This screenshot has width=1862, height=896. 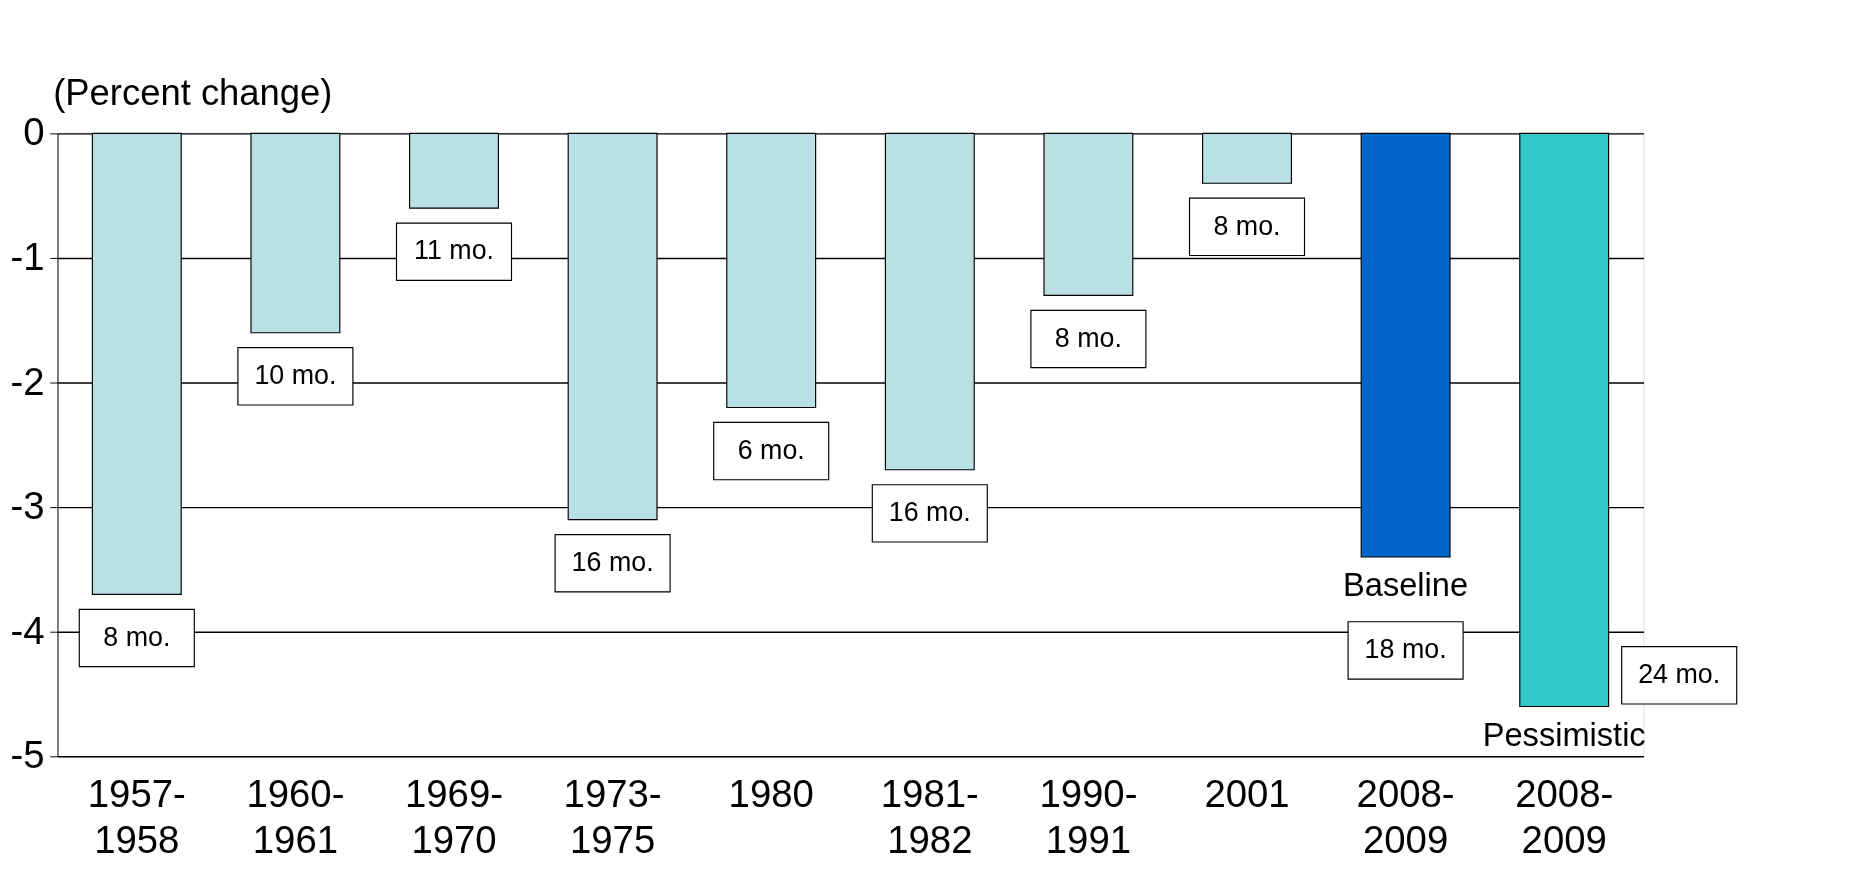 What do you see at coordinates (27, 381) in the screenshot?
I see `y-tick-label: -2` at bounding box center [27, 381].